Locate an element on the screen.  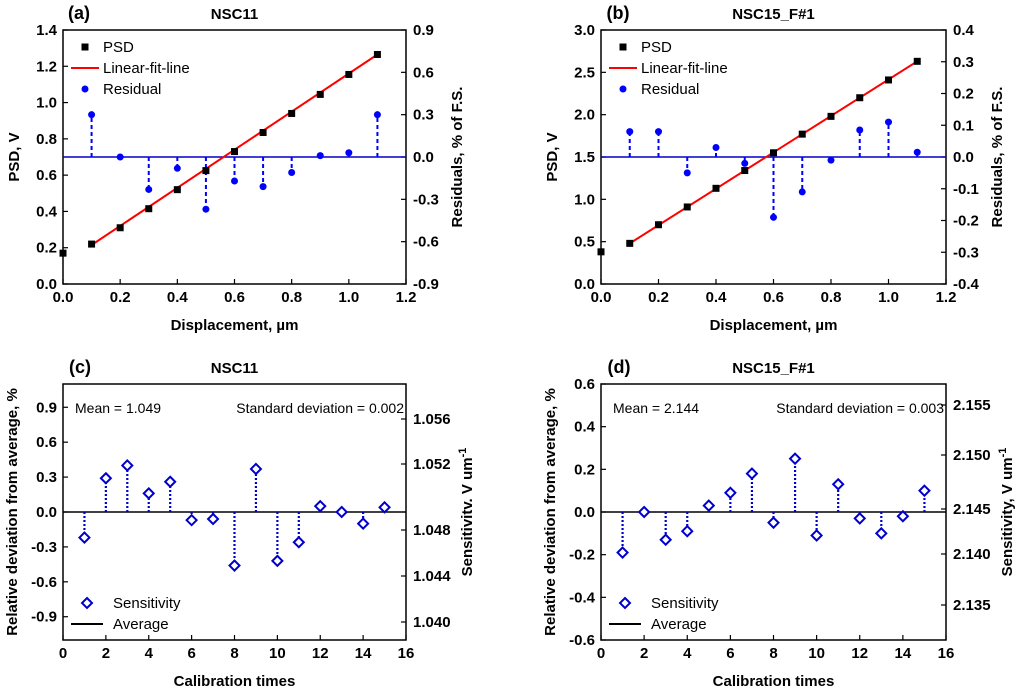
y2-tick-label: 2.155 is located at coordinates (972, 405).